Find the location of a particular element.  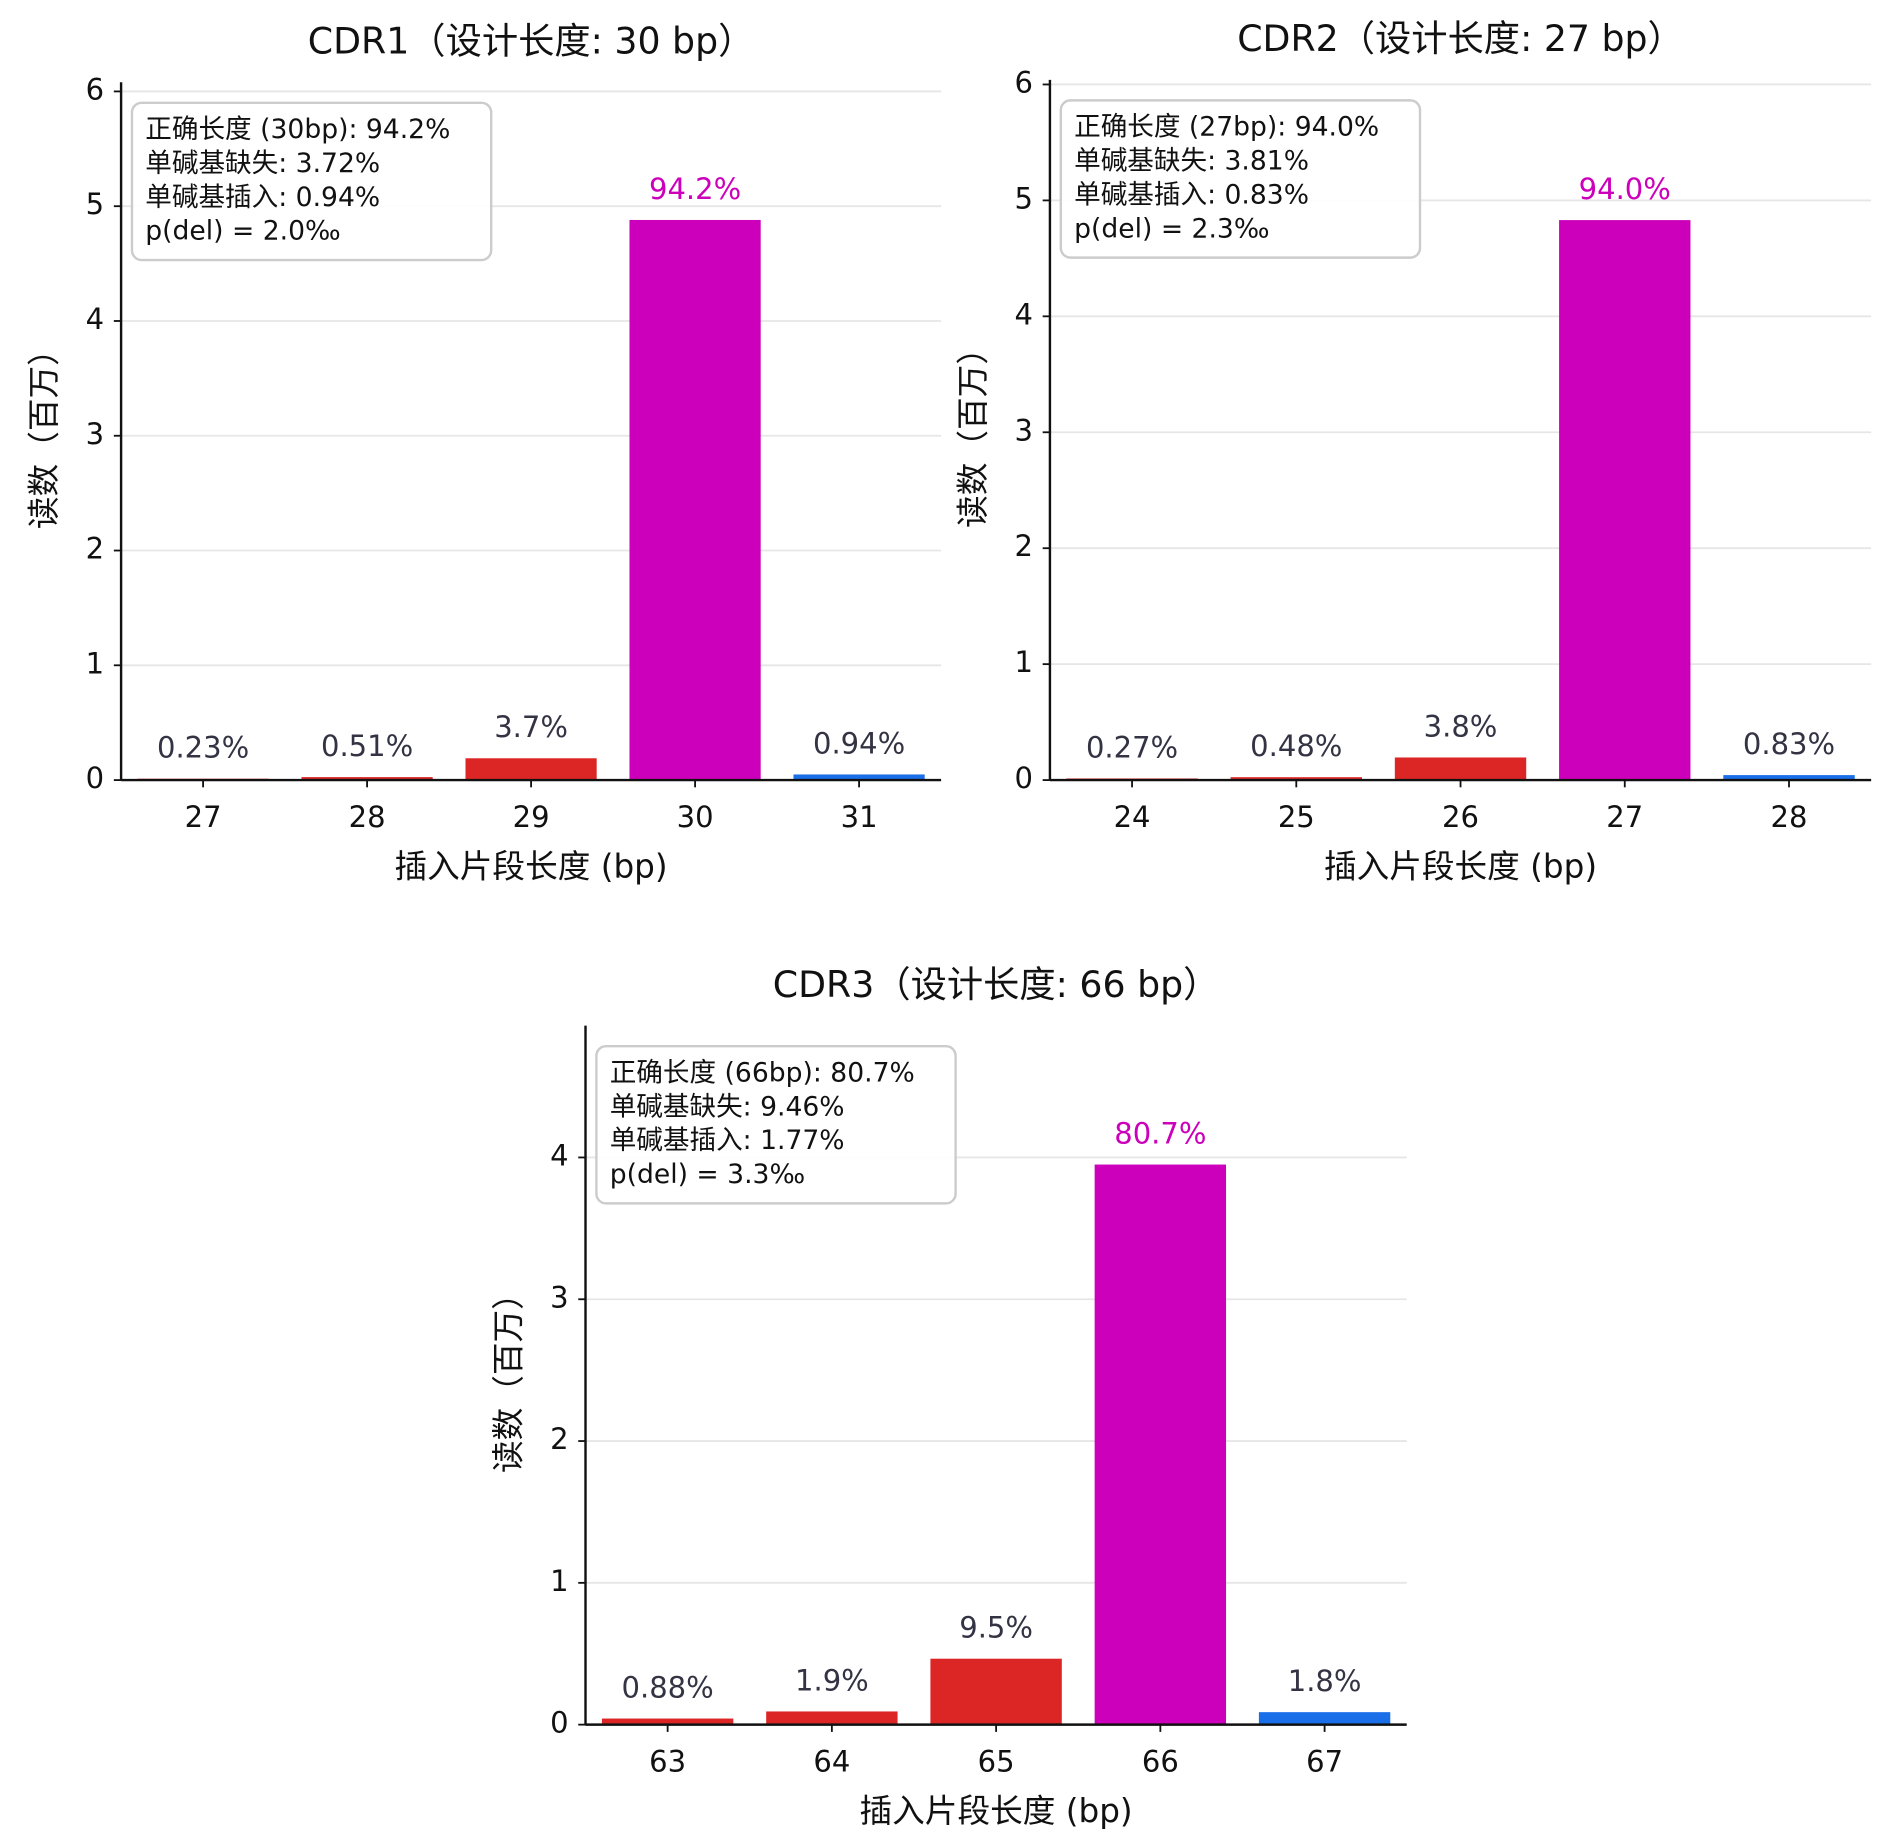

x-tick-label: 66 is located at coordinates (1160, 1761).